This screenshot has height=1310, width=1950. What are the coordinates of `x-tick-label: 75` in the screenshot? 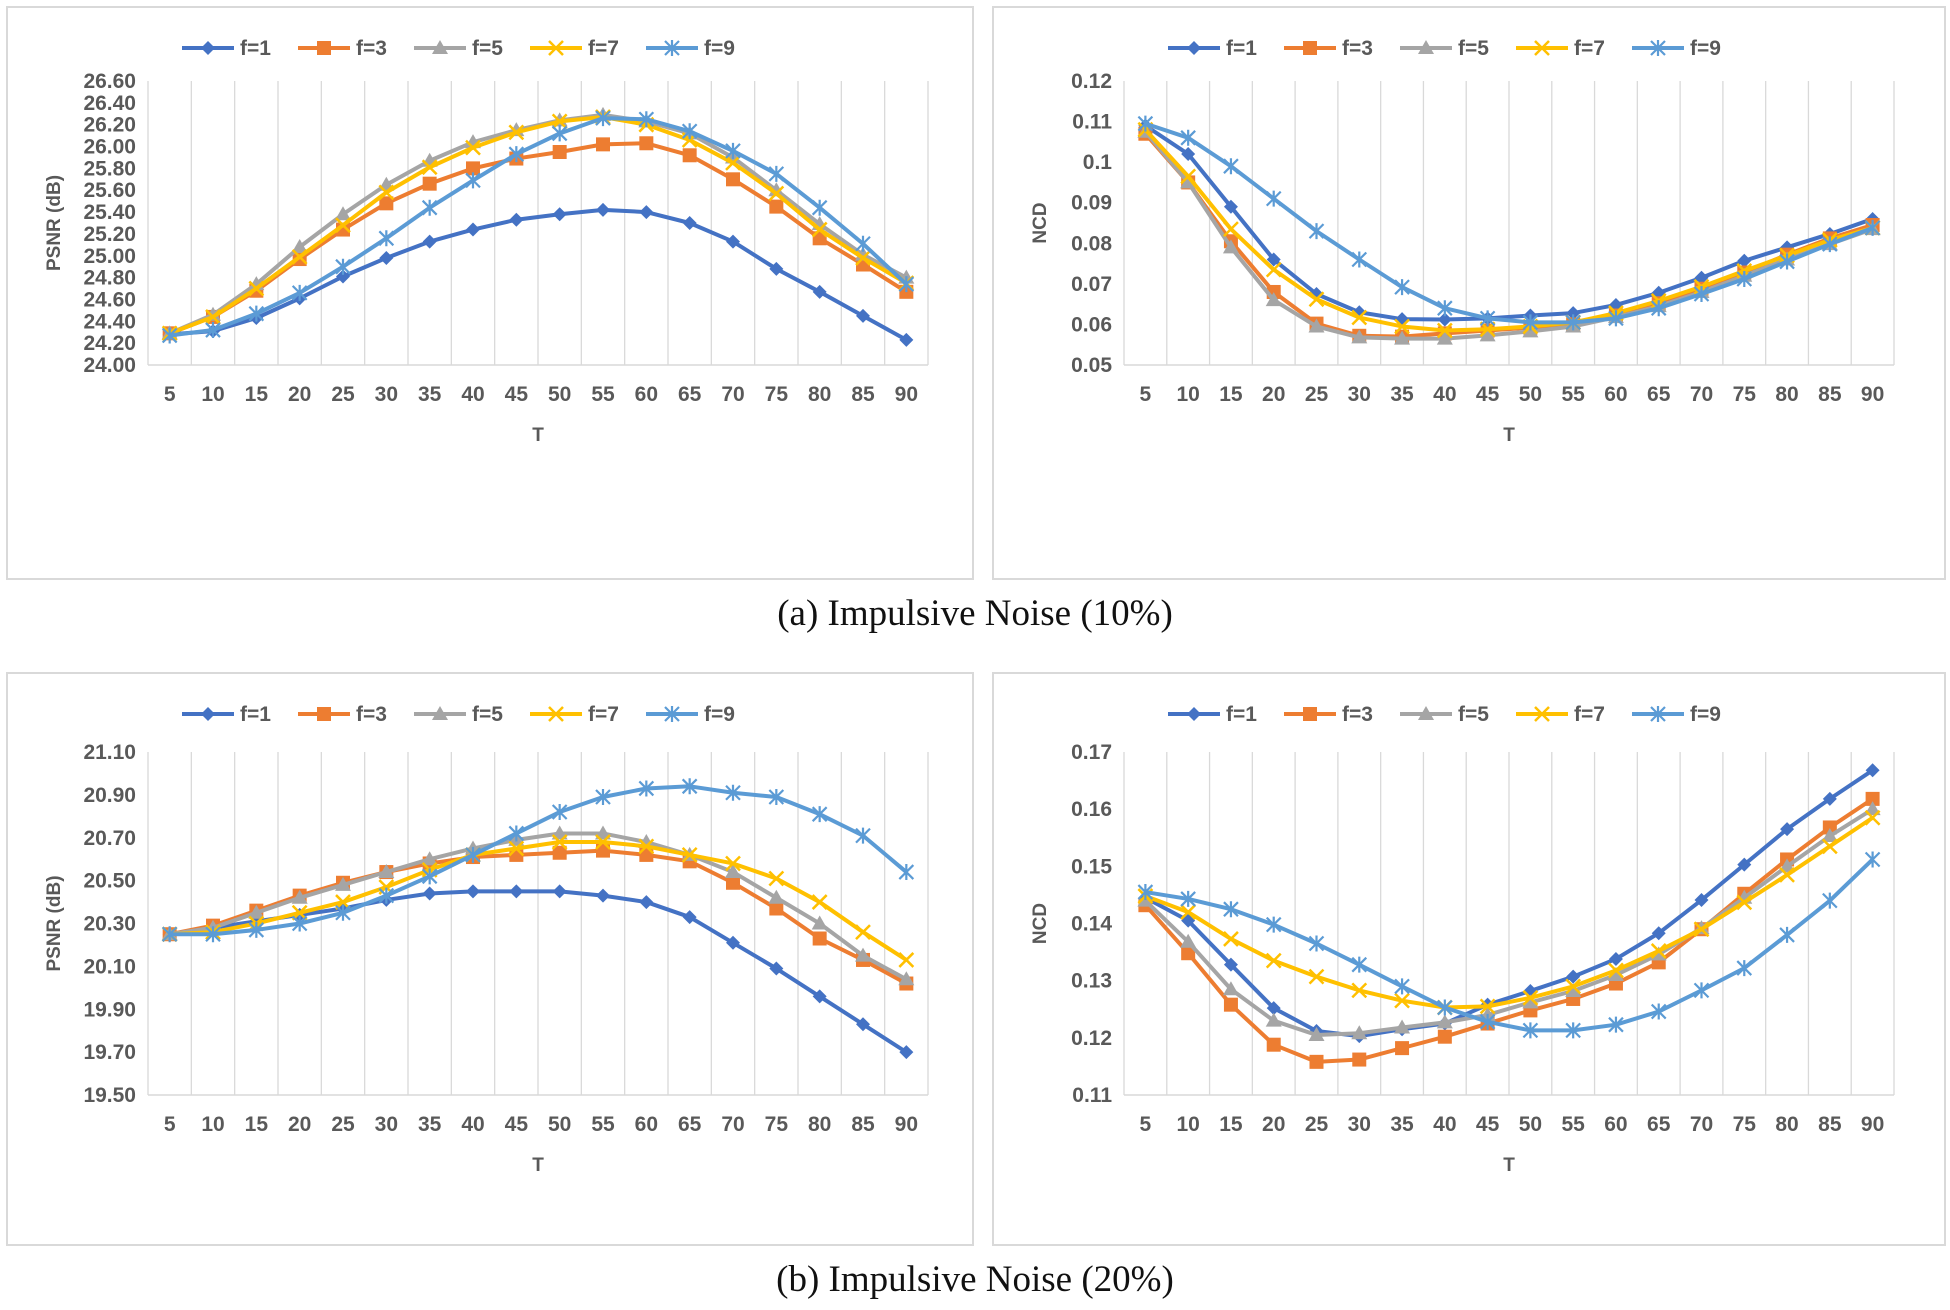 It's located at (1745, 394).